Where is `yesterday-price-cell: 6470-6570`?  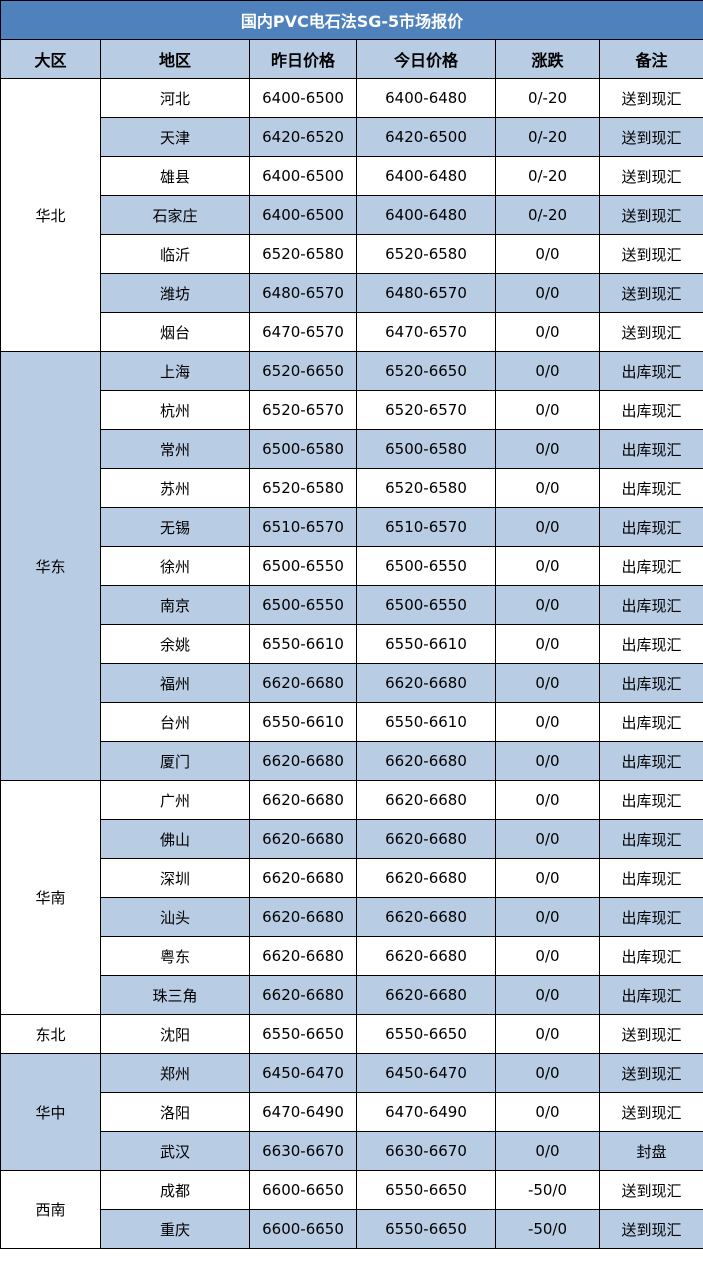
yesterday-price-cell: 6470-6570 is located at coordinates (303, 332).